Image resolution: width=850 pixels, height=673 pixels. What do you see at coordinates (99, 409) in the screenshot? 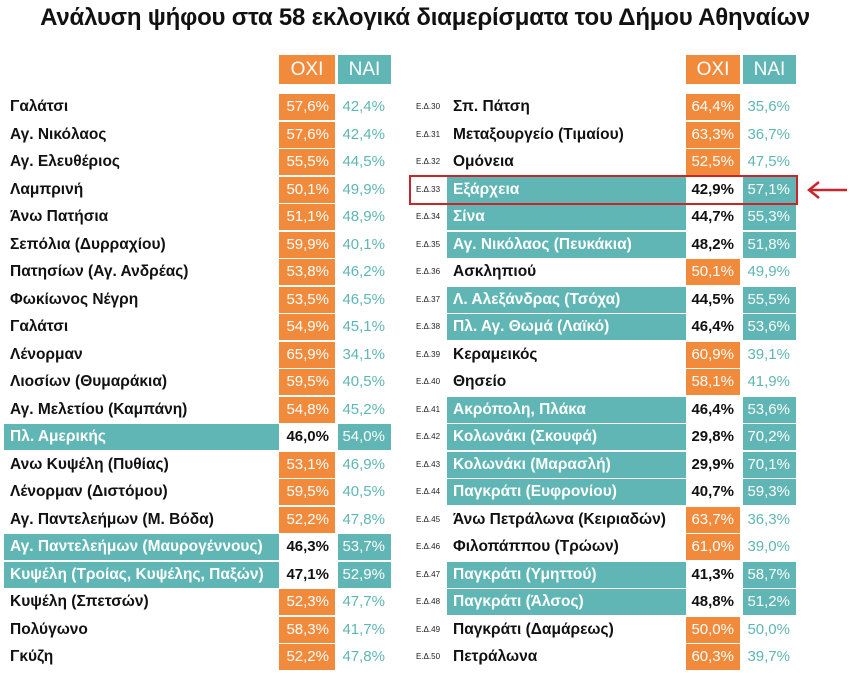
I see `district-name: Αγ. Μελετίου (Καμπάνη)` at bounding box center [99, 409].